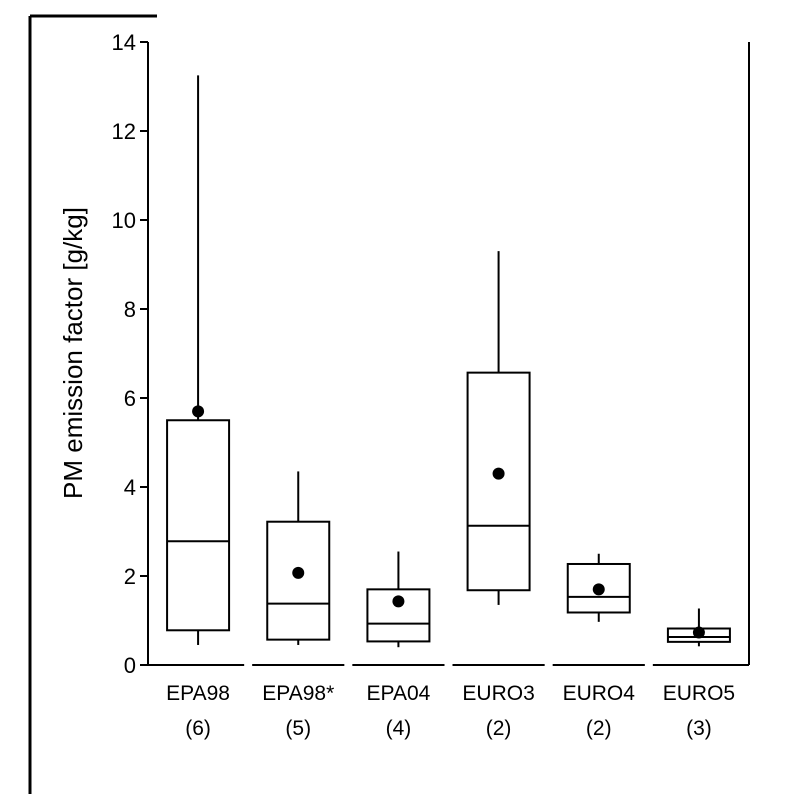  Describe the element at coordinates (198, 728) in the screenshot. I see `x-category-count: (6)` at that location.